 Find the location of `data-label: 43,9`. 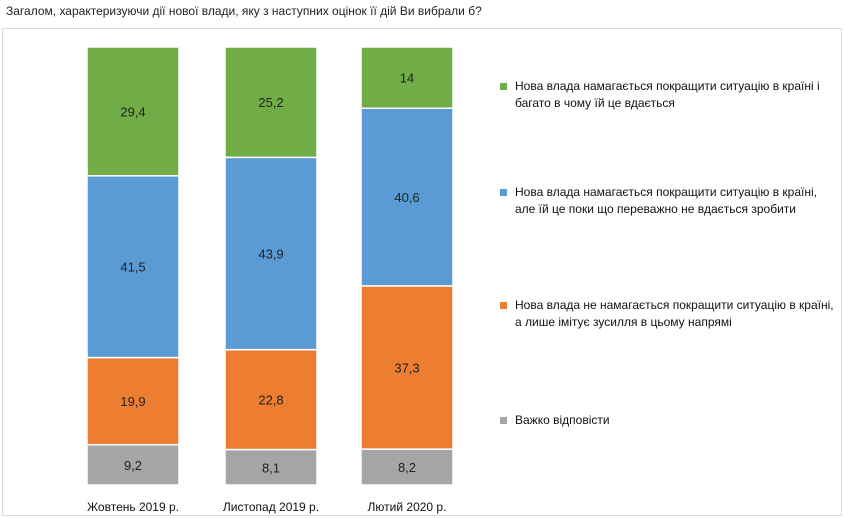

data-label: 43,9 is located at coordinates (270, 254).